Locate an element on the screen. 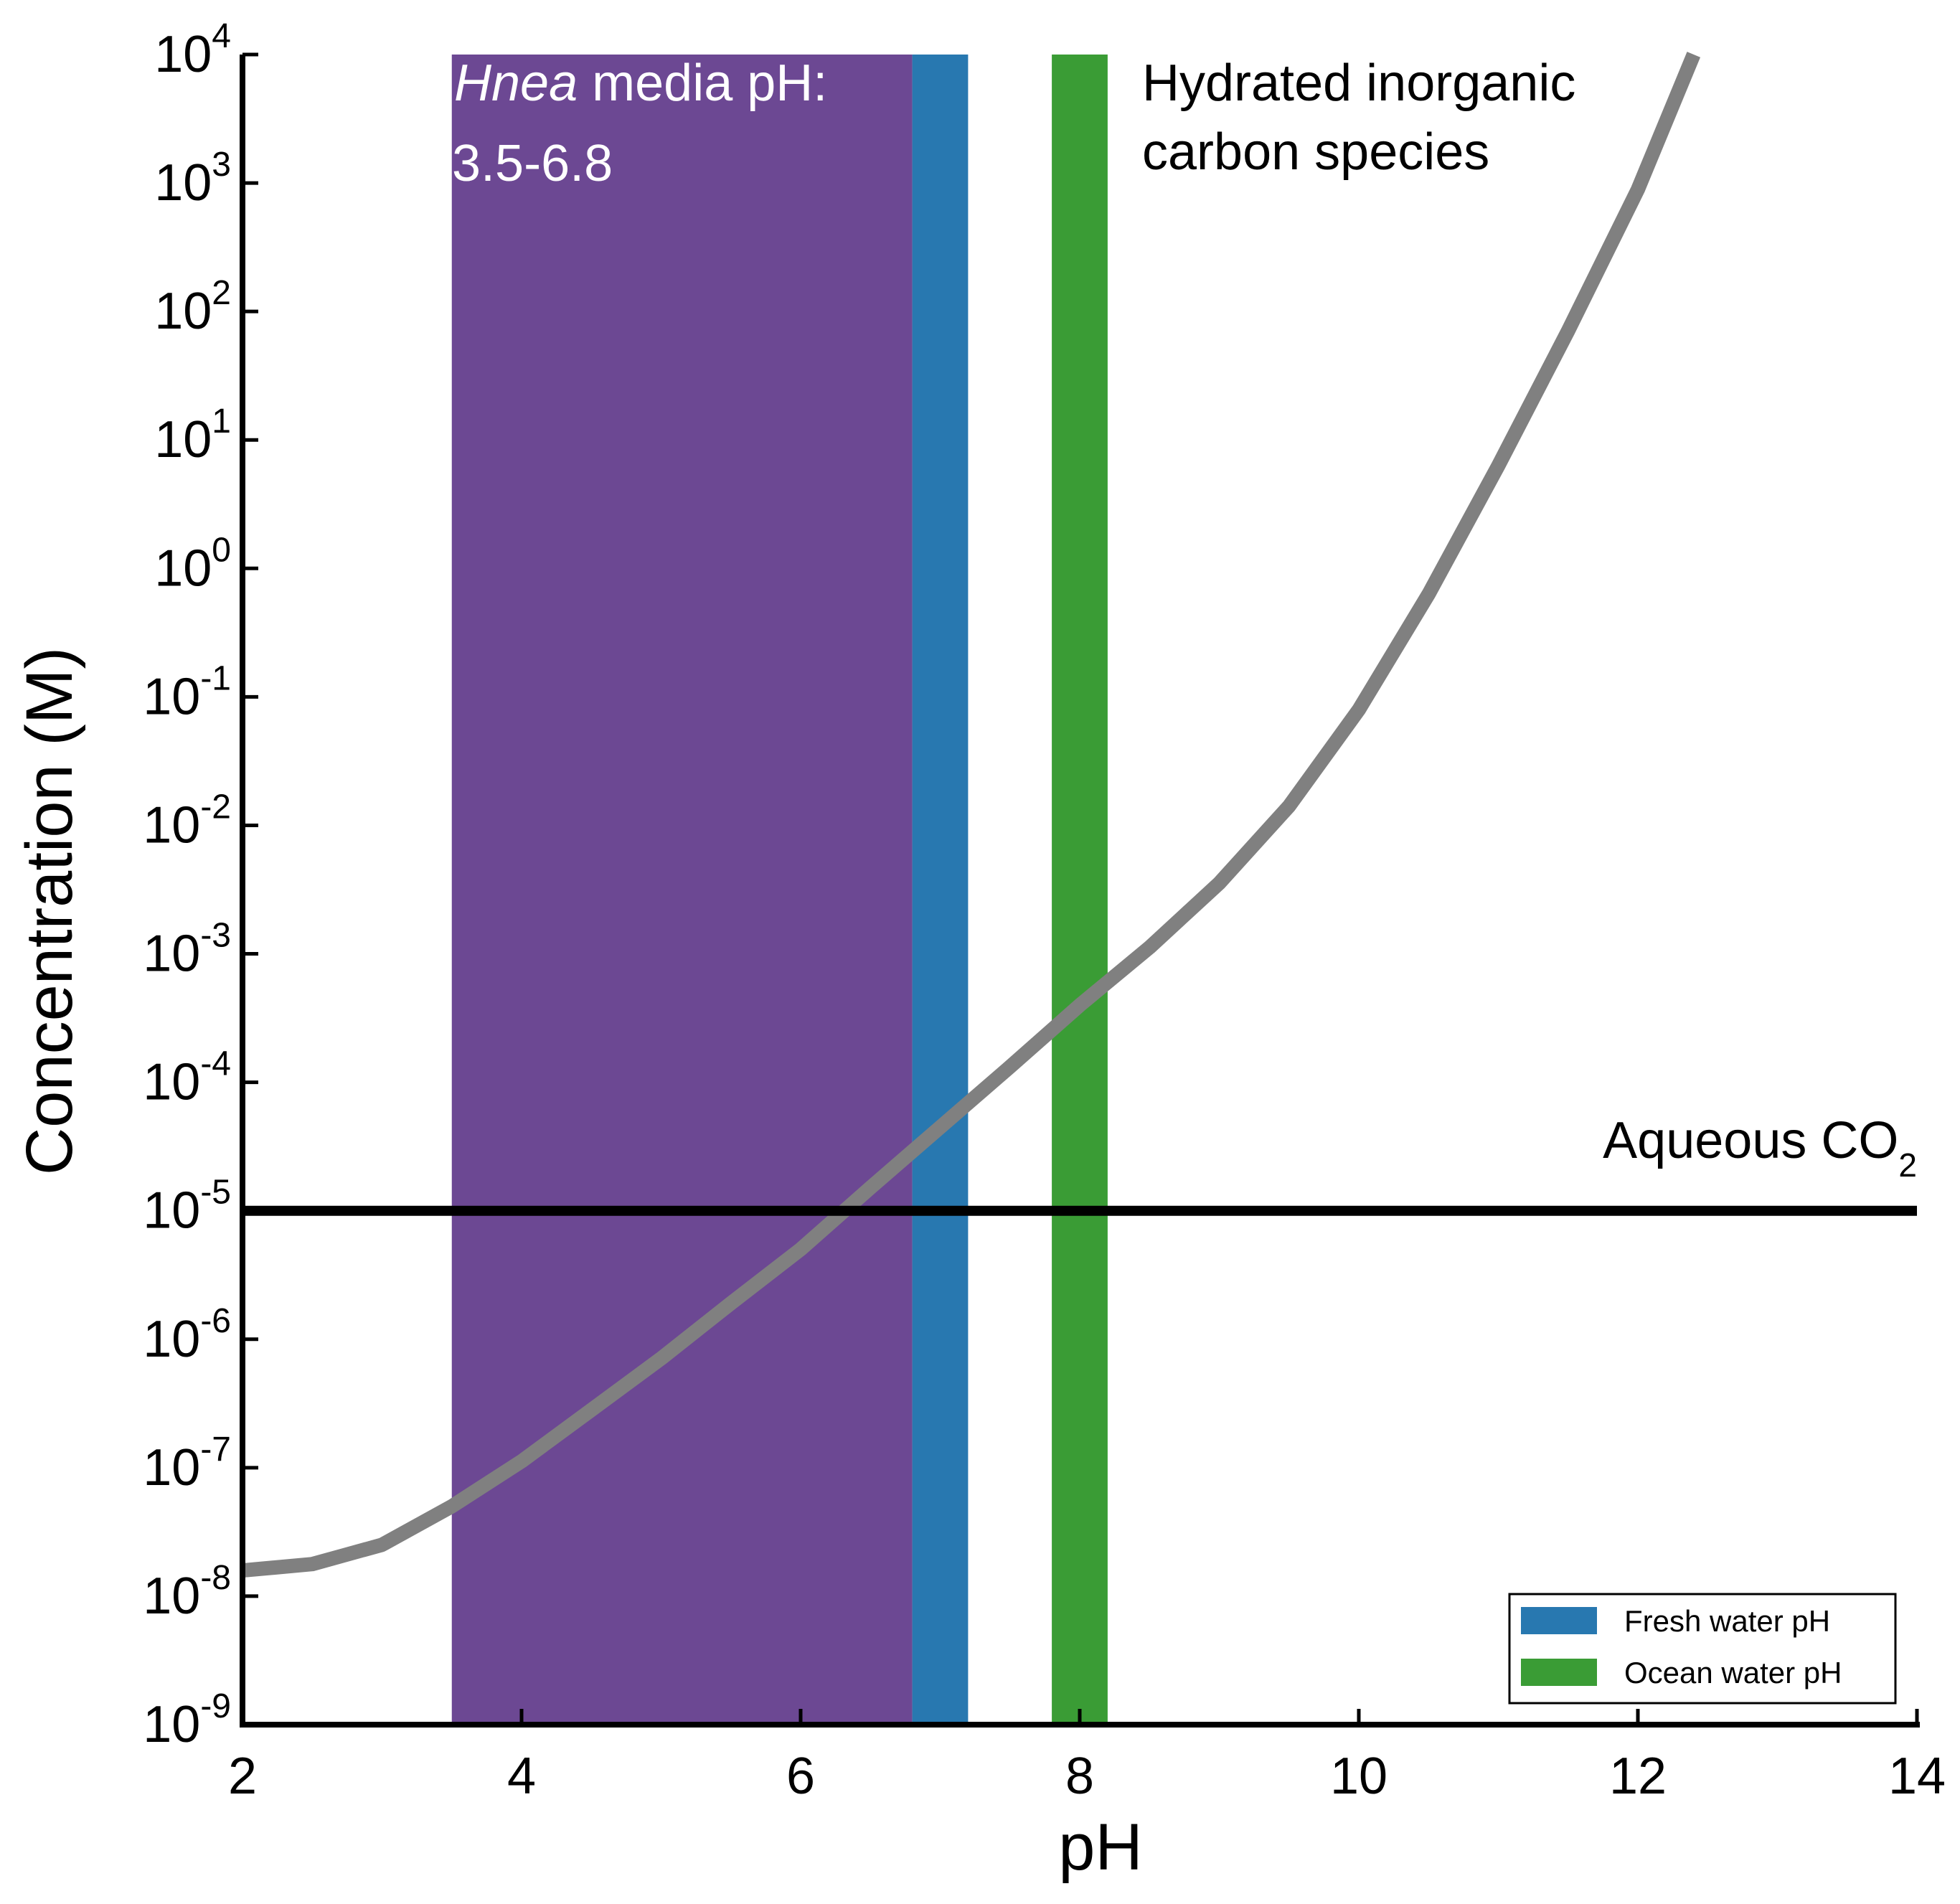 Image resolution: width=1960 pixels, height=1904 pixels. hnea-rest-text: media pH: is located at coordinates (702, 83).